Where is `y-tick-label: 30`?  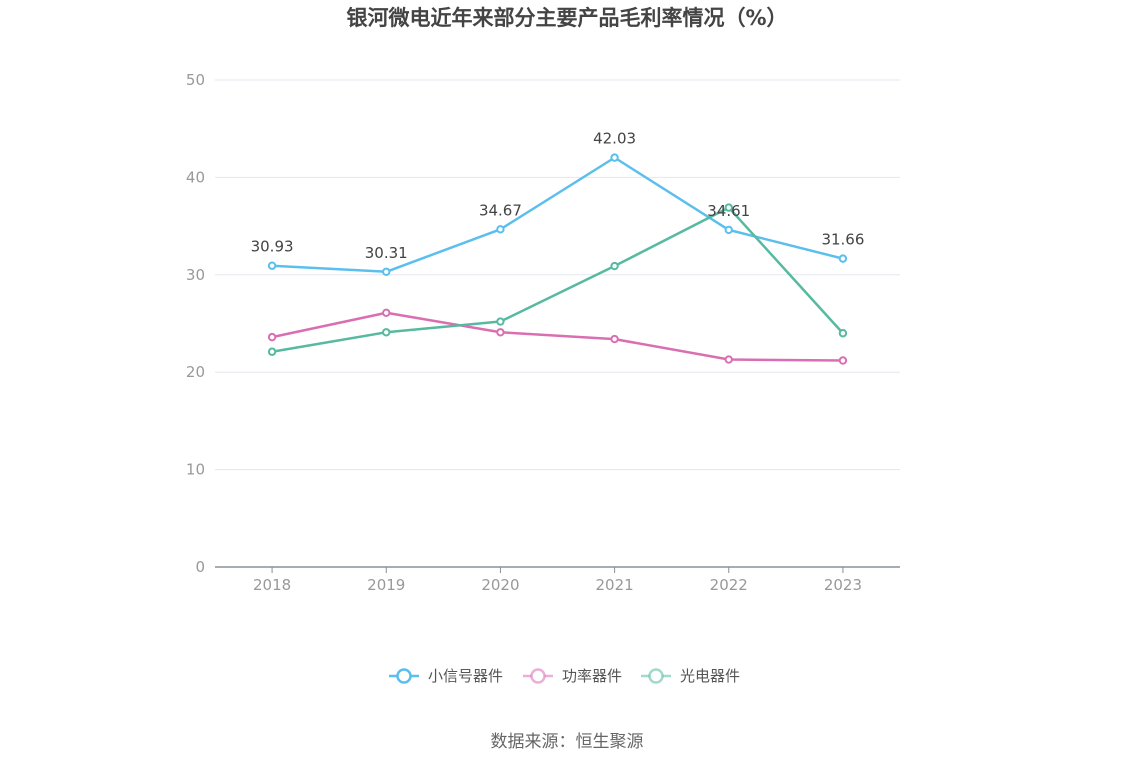
y-tick-label: 30 is located at coordinates (195, 275).